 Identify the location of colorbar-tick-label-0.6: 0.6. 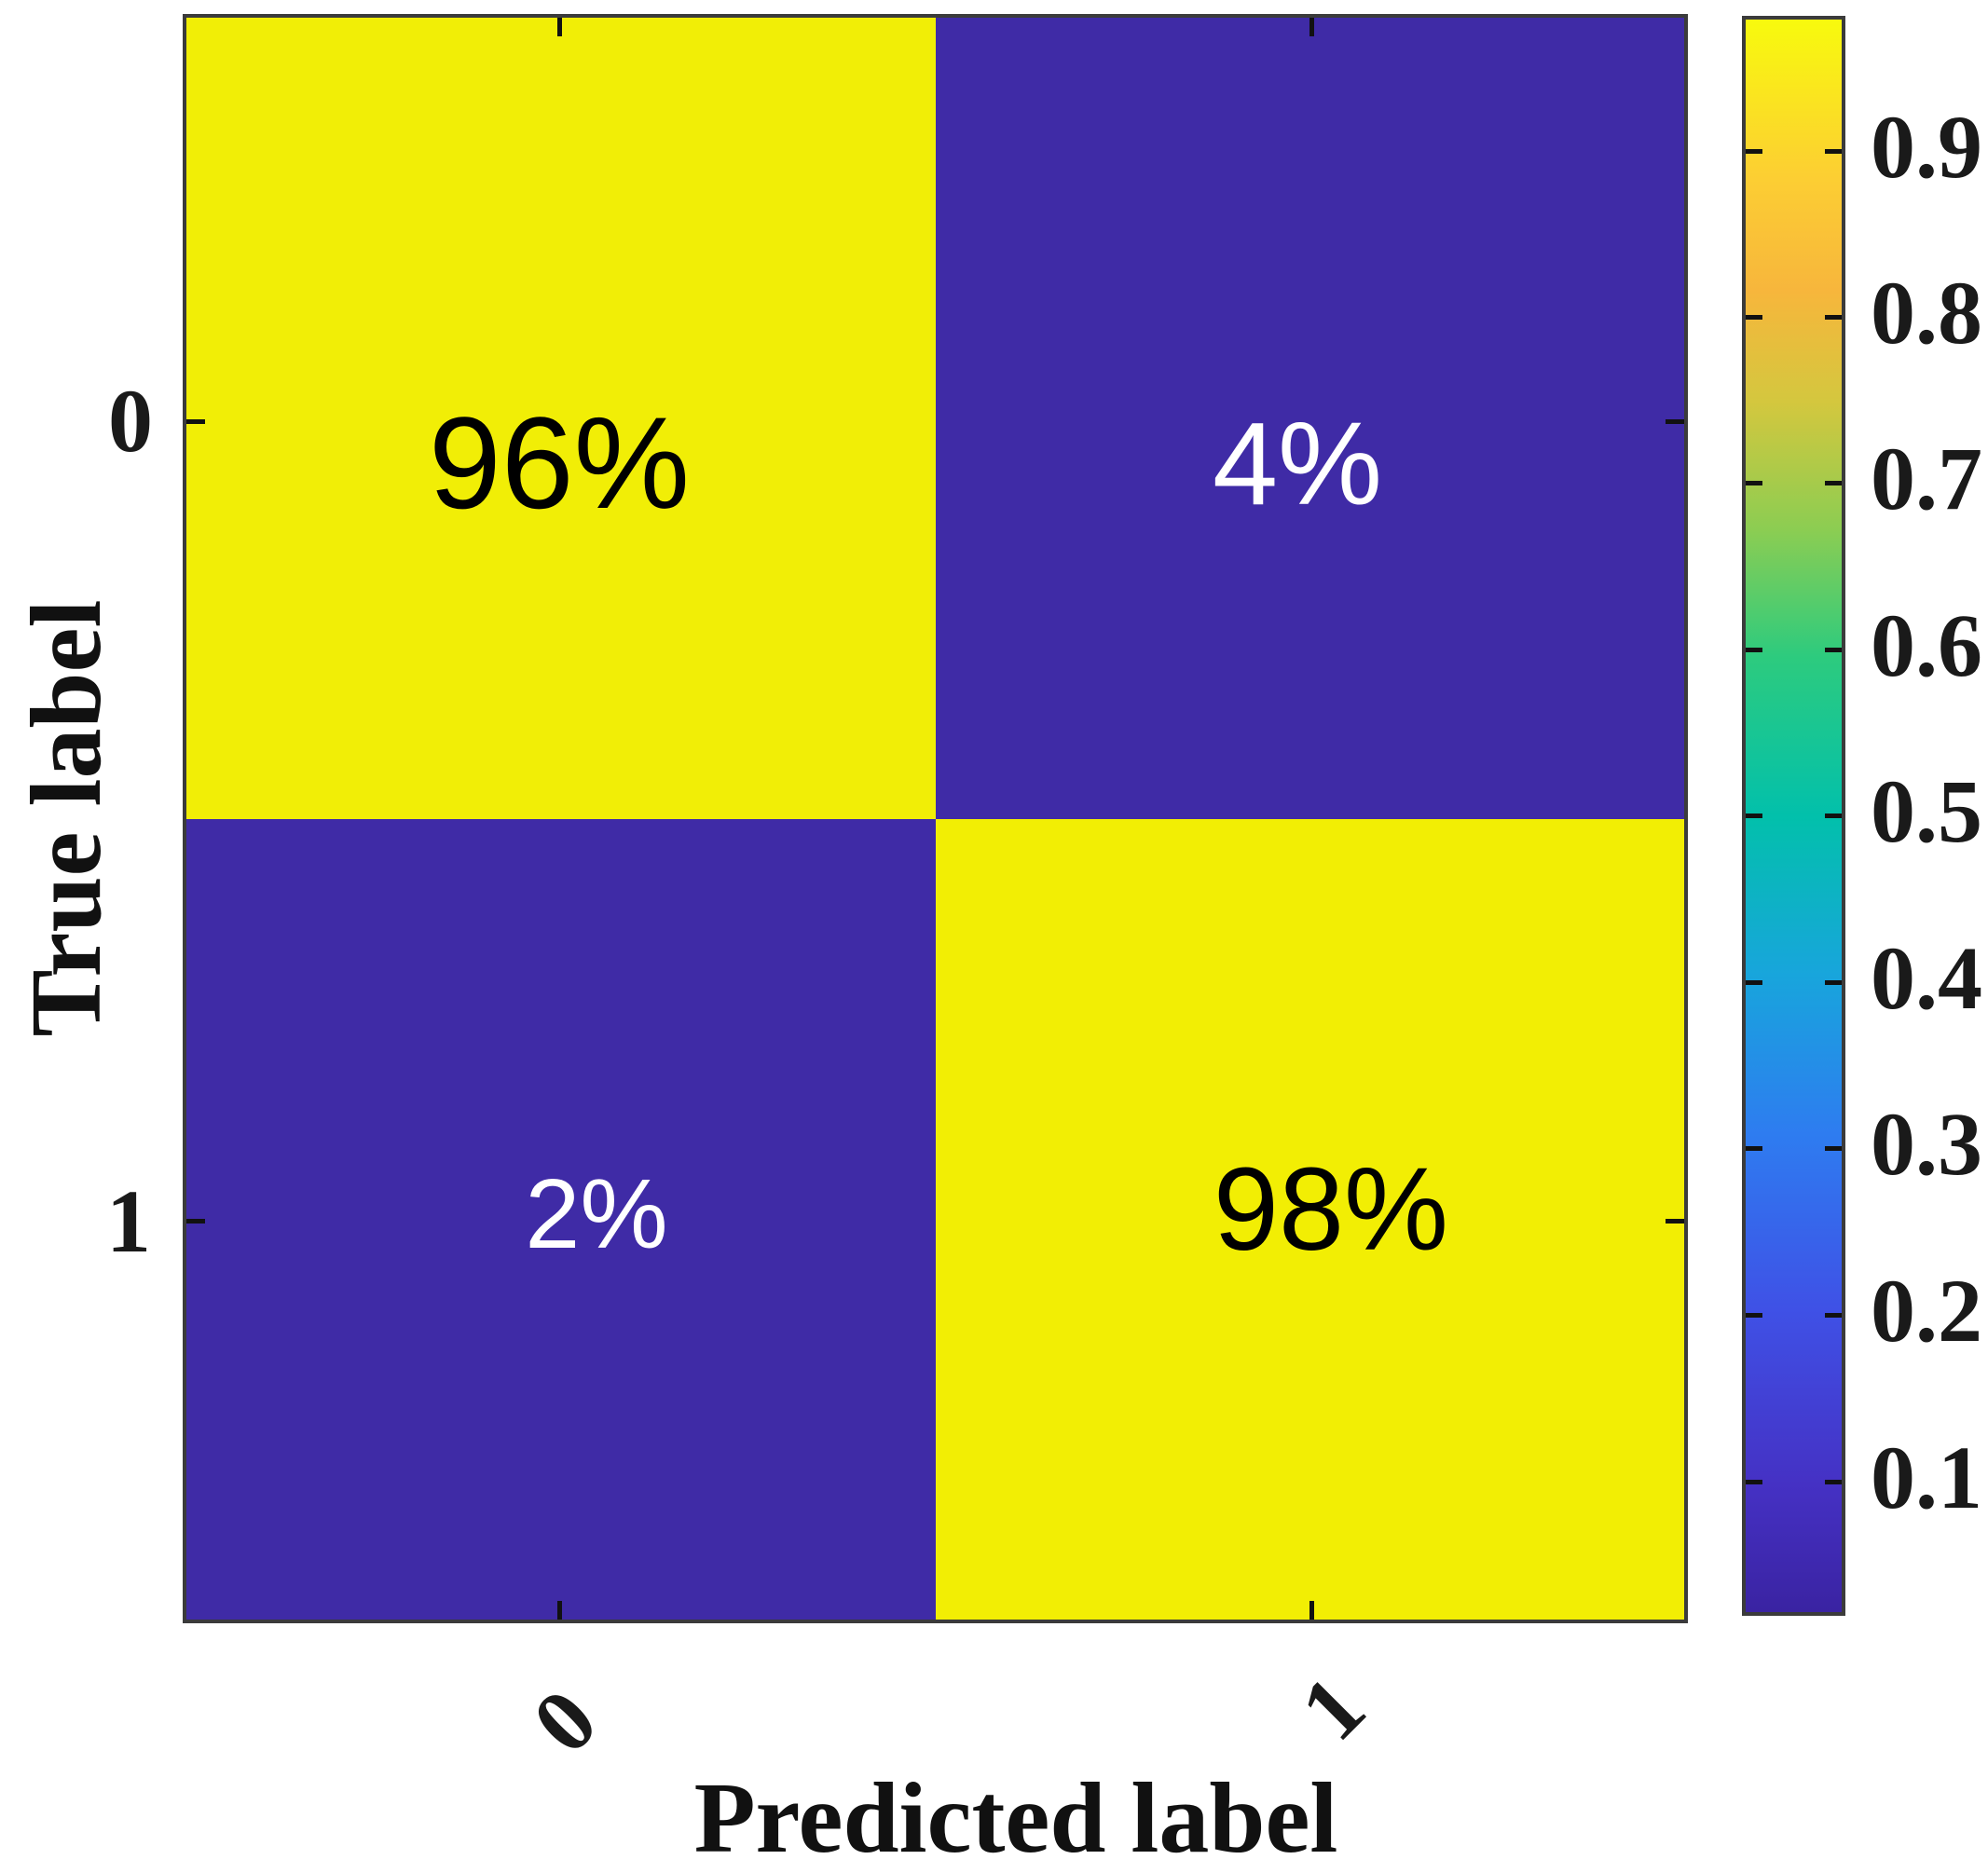
(1926, 646).